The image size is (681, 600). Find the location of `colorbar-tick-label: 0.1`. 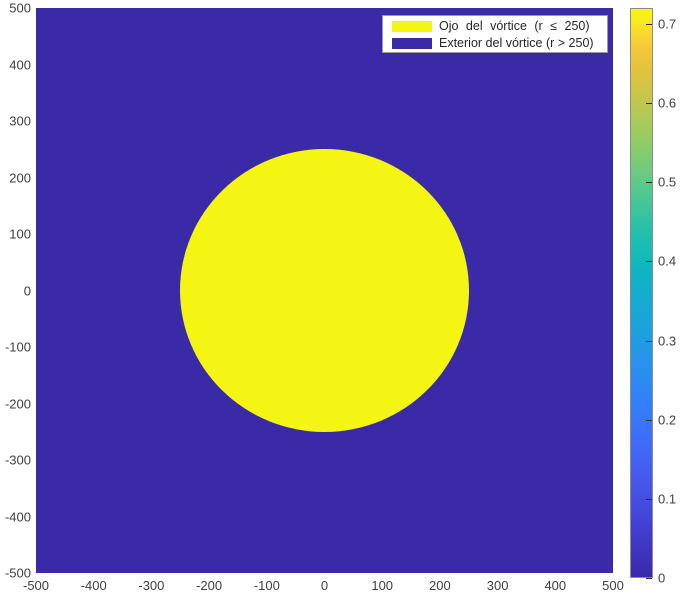

colorbar-tick-label: 0.1 is located at coordinates (667, 499).